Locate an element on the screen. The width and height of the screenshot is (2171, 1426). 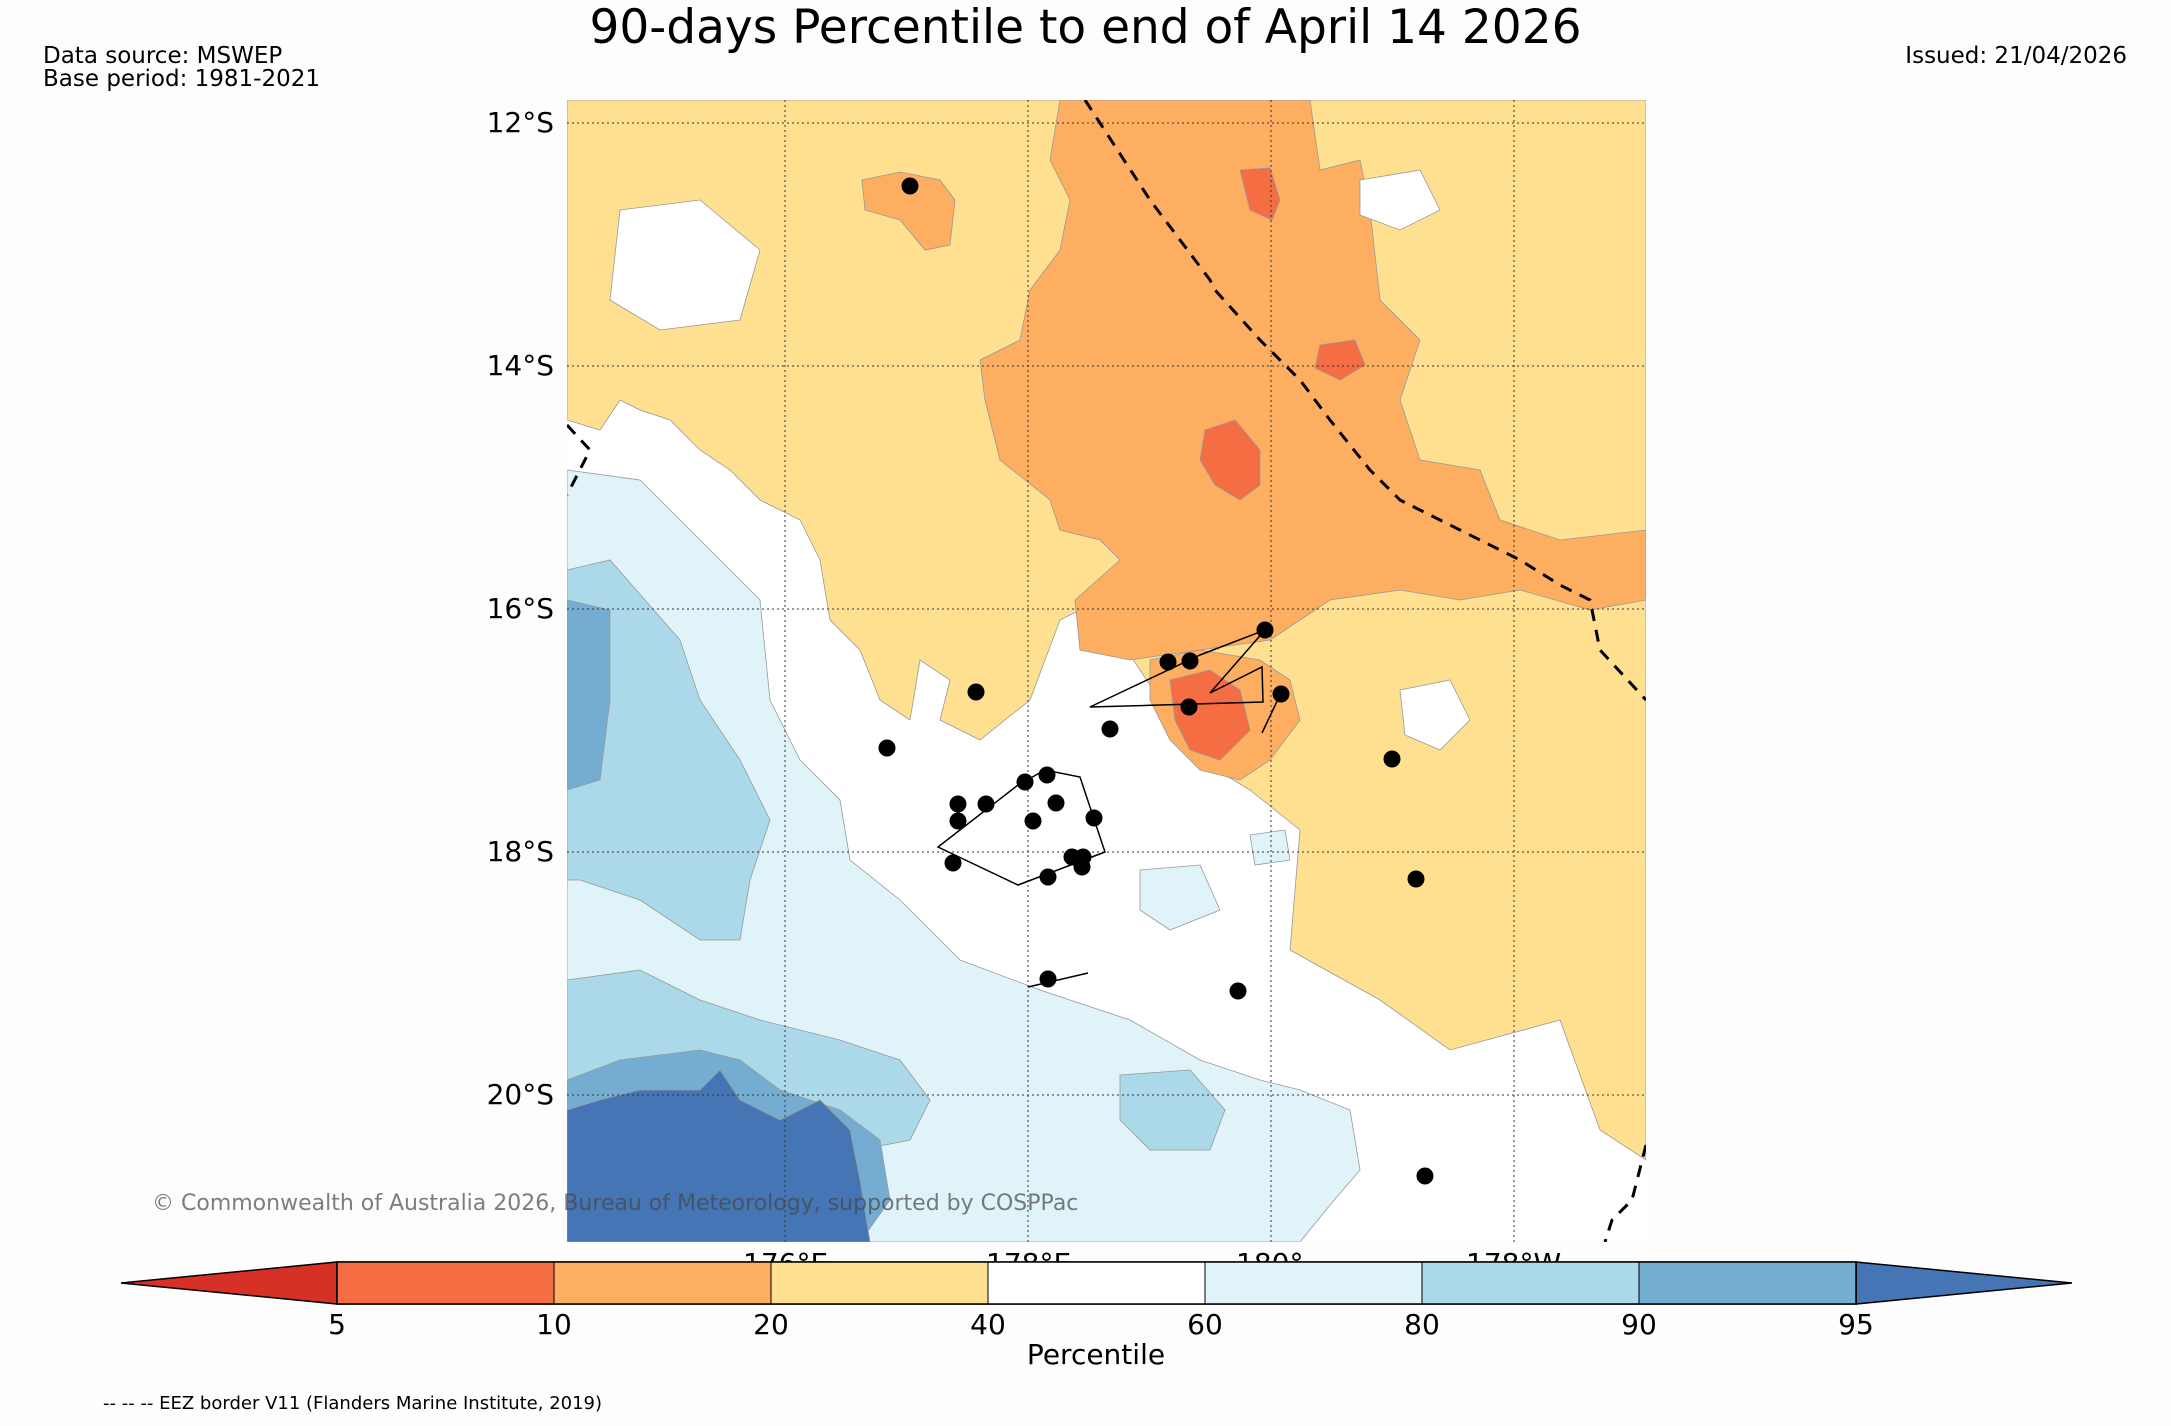
colorbar-tick: 80 is located at coordinates (1422, 1324).